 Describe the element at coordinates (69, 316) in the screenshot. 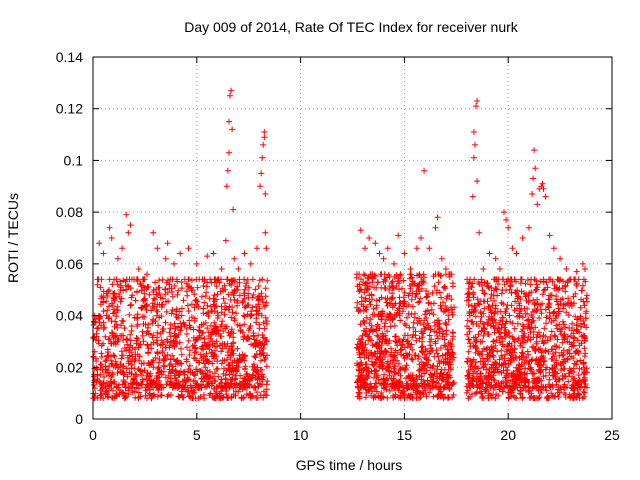

I see `y-tick-label: 0.04` at that location.